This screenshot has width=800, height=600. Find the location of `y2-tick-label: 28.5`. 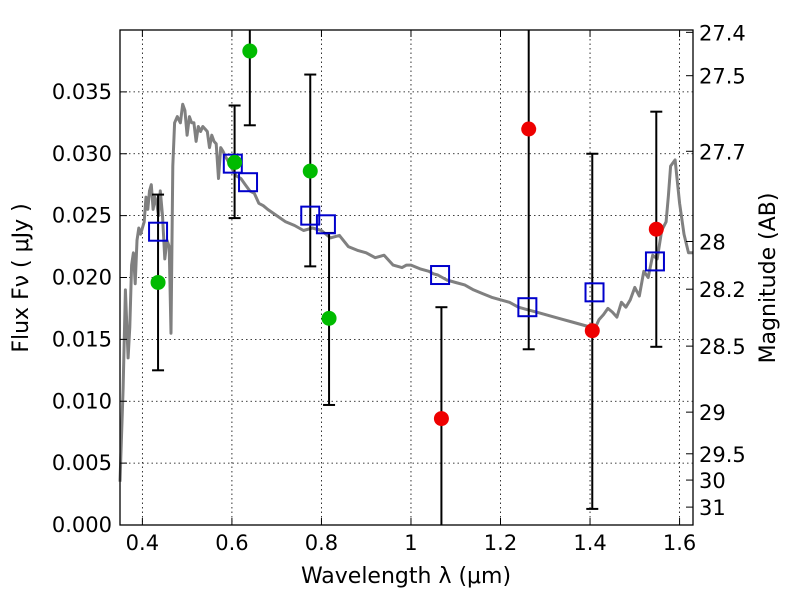

y2-tick-label: 28.5 is located at coordinates (722, 347).